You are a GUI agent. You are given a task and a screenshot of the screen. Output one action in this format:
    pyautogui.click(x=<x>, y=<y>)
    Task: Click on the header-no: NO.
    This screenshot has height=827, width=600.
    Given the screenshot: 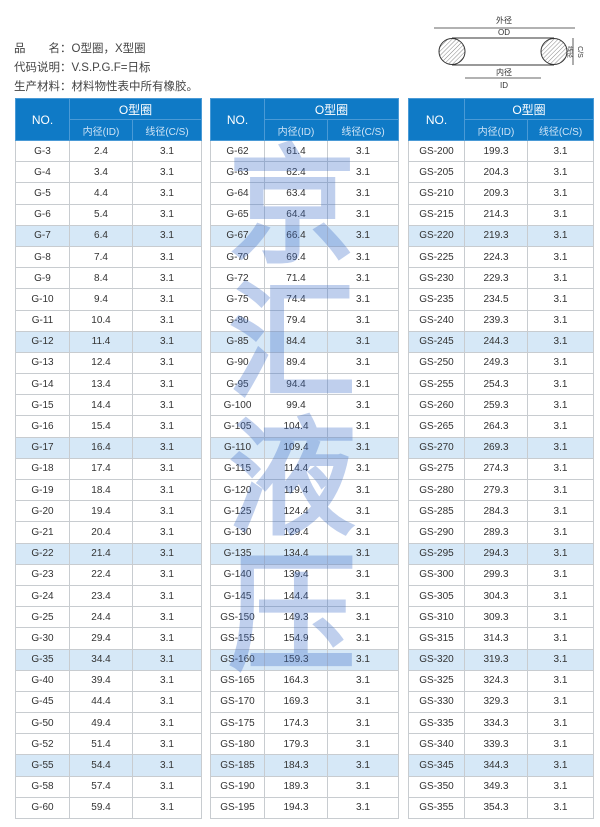 What is the action you would take?
    pyautogui.click(x=42, y=119)
    